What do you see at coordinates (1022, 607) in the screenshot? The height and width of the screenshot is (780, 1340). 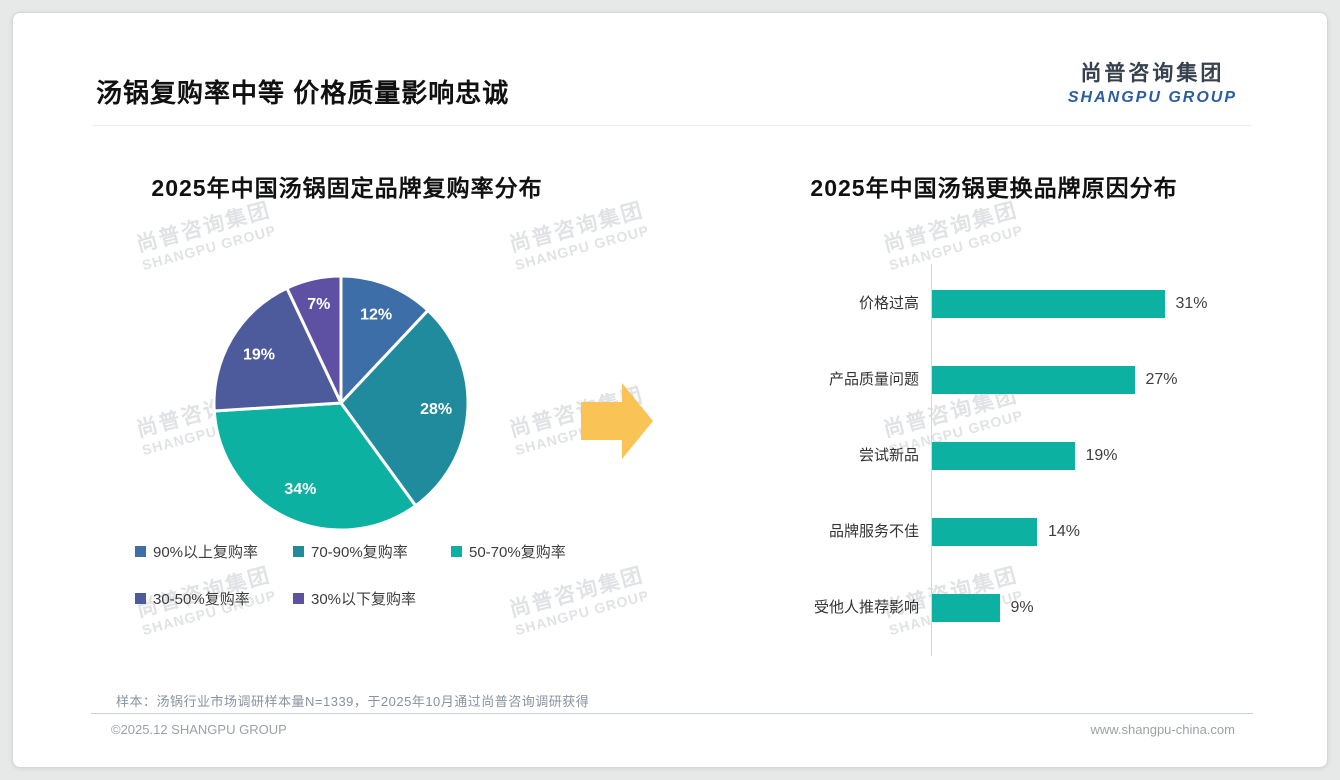 I see `bar-value-label: 9%` at bounding box center [1022, 607].